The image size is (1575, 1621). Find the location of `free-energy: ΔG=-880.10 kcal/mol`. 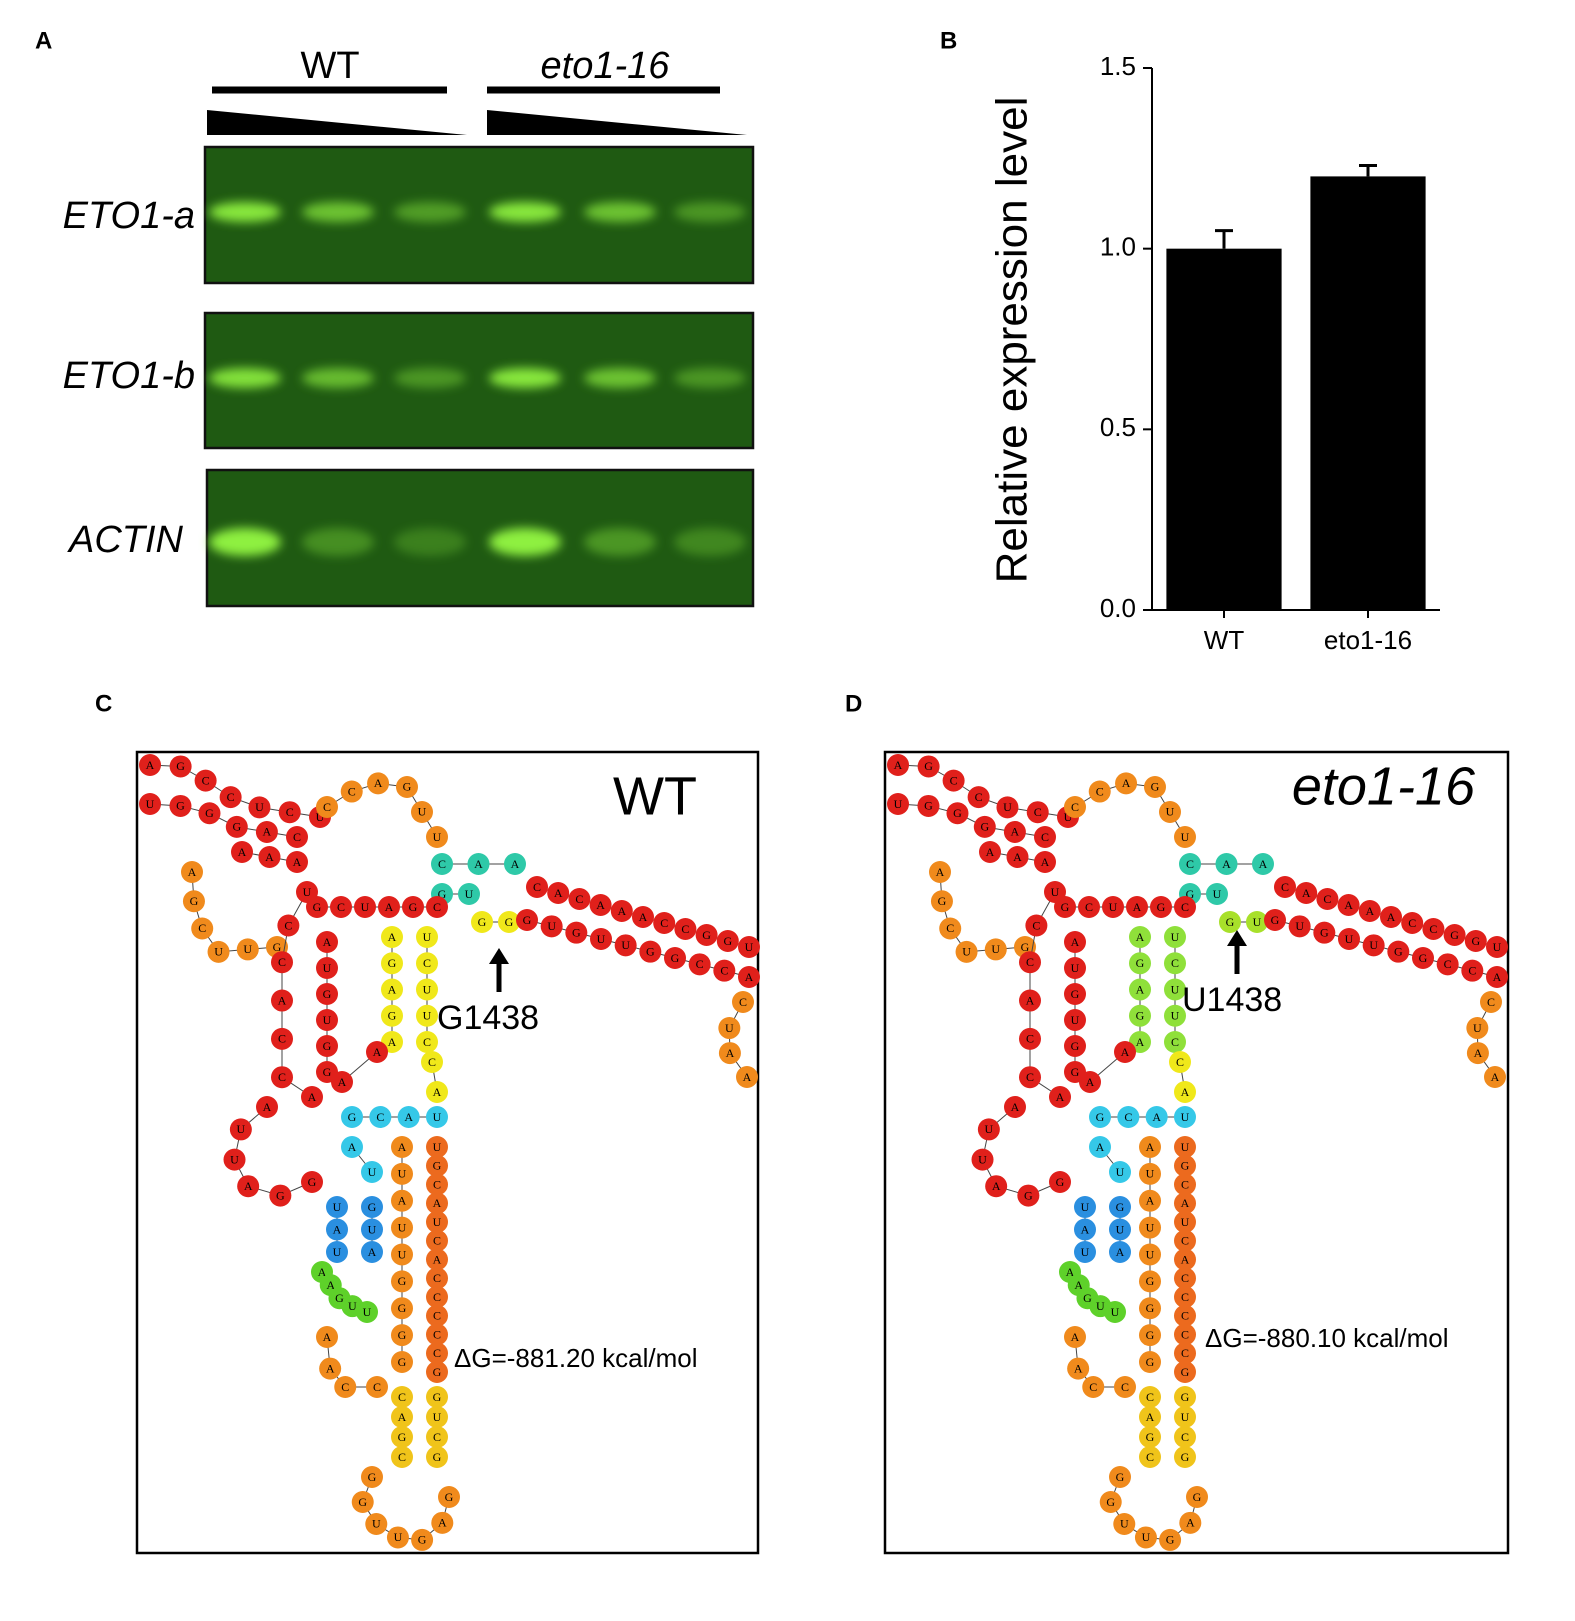

free-energy: ΔG=-880.10 kcal/mol is located at coordinates (1327, 1338).